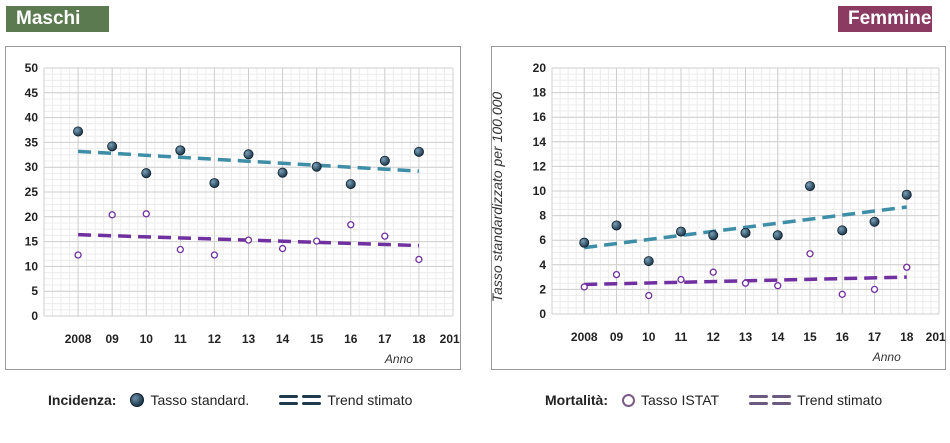 The height and width of the screenshot is (443, 950). I want to click on legend-right-trend-label: Trend stimato, so click(840, 400).